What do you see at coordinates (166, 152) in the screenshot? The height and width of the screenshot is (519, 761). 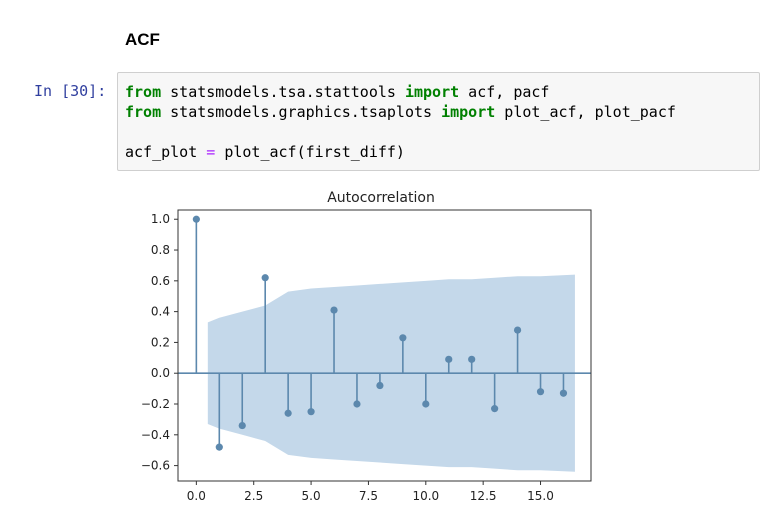 I see `code-text: acf_plot` at bounding box center [166, 152].